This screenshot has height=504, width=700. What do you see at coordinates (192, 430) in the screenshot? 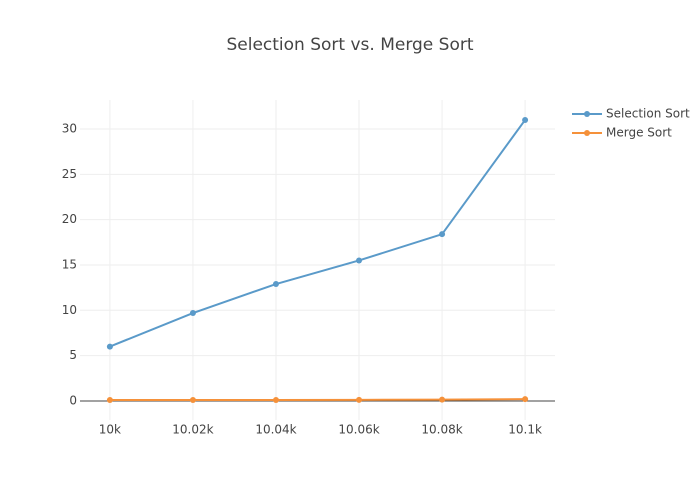
I see `x-tick-label: 10.02k` at bounding box center [192, 430].